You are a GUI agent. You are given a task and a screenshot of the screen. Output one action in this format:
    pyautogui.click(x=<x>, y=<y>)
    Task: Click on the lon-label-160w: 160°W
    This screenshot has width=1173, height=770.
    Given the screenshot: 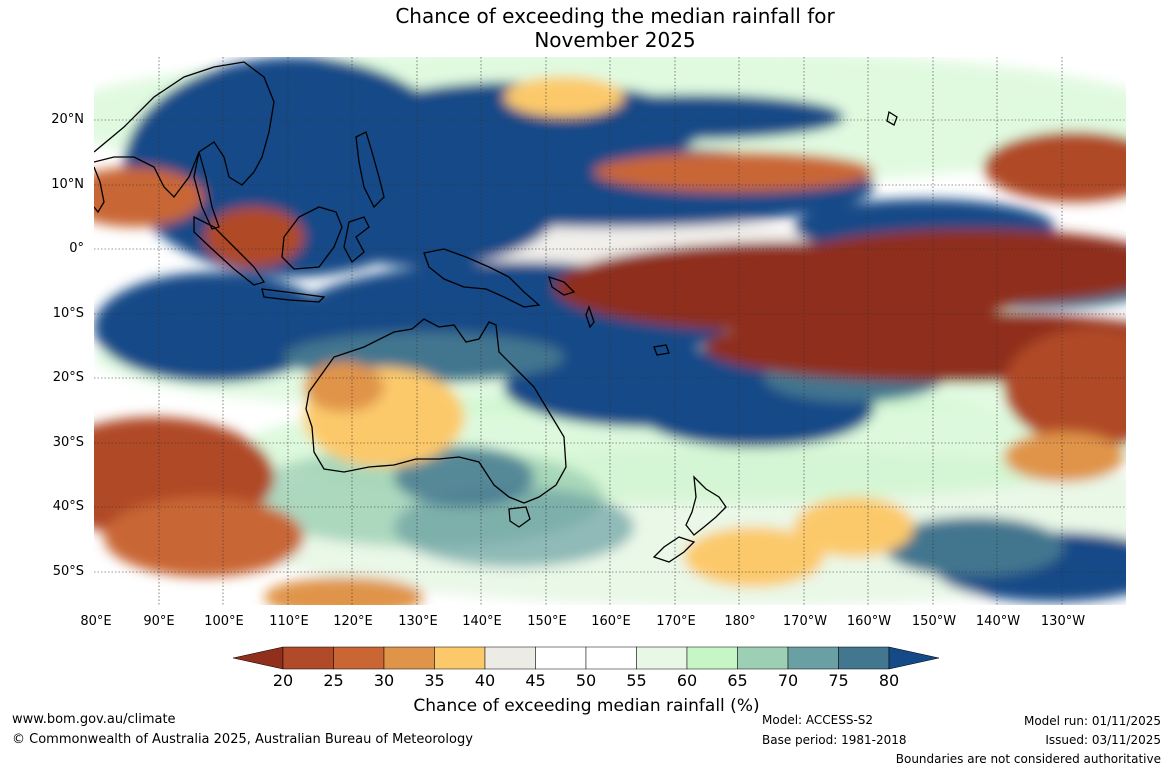 What is the action you would take?
    pyautogui.click(x=869, y=621)
    